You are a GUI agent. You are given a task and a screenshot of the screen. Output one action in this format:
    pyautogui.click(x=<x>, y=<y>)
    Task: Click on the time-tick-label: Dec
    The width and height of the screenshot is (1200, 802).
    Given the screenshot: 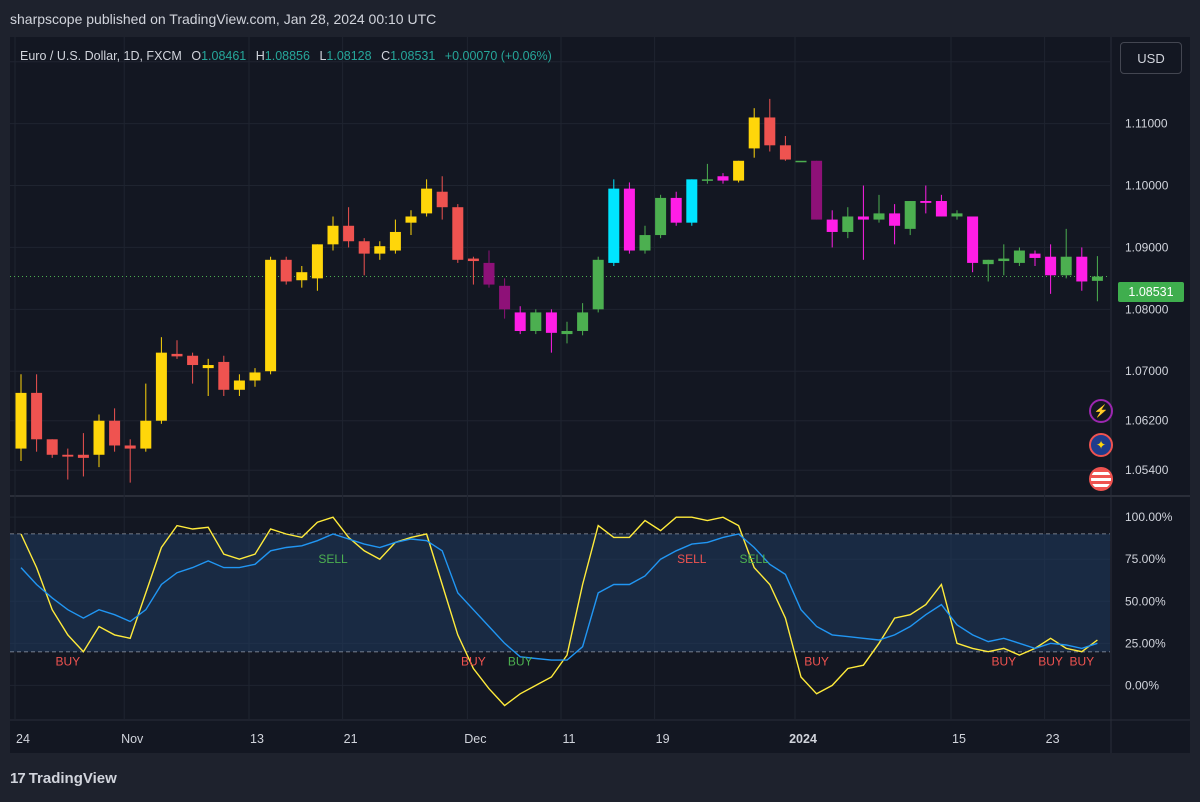 What is the action you would take?
    pyautogui.click(x=475, y=739)
    